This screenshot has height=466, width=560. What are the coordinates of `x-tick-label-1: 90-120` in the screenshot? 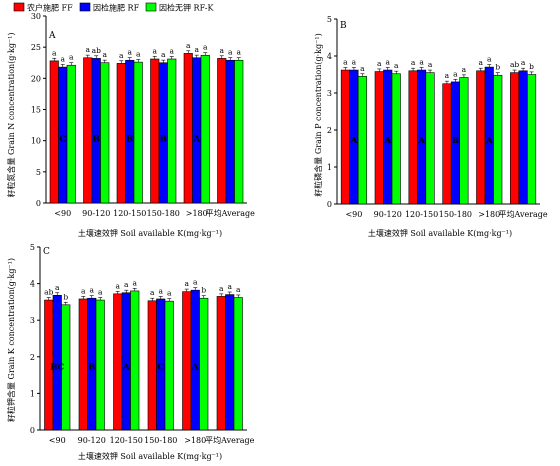 It's located at (388, 214).